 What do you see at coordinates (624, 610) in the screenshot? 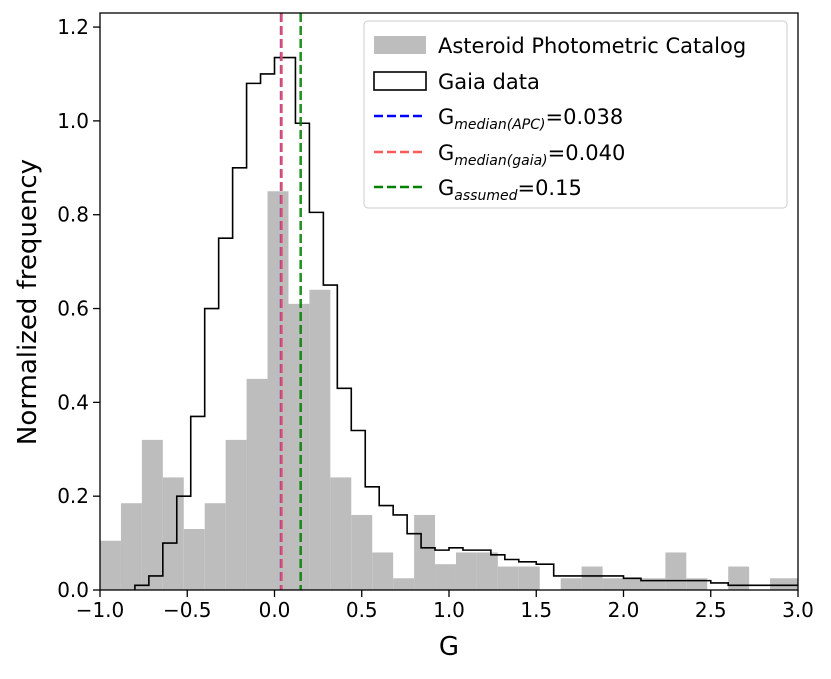
I see `x-tick-label: 2.0` at bounding box center [624, 610].